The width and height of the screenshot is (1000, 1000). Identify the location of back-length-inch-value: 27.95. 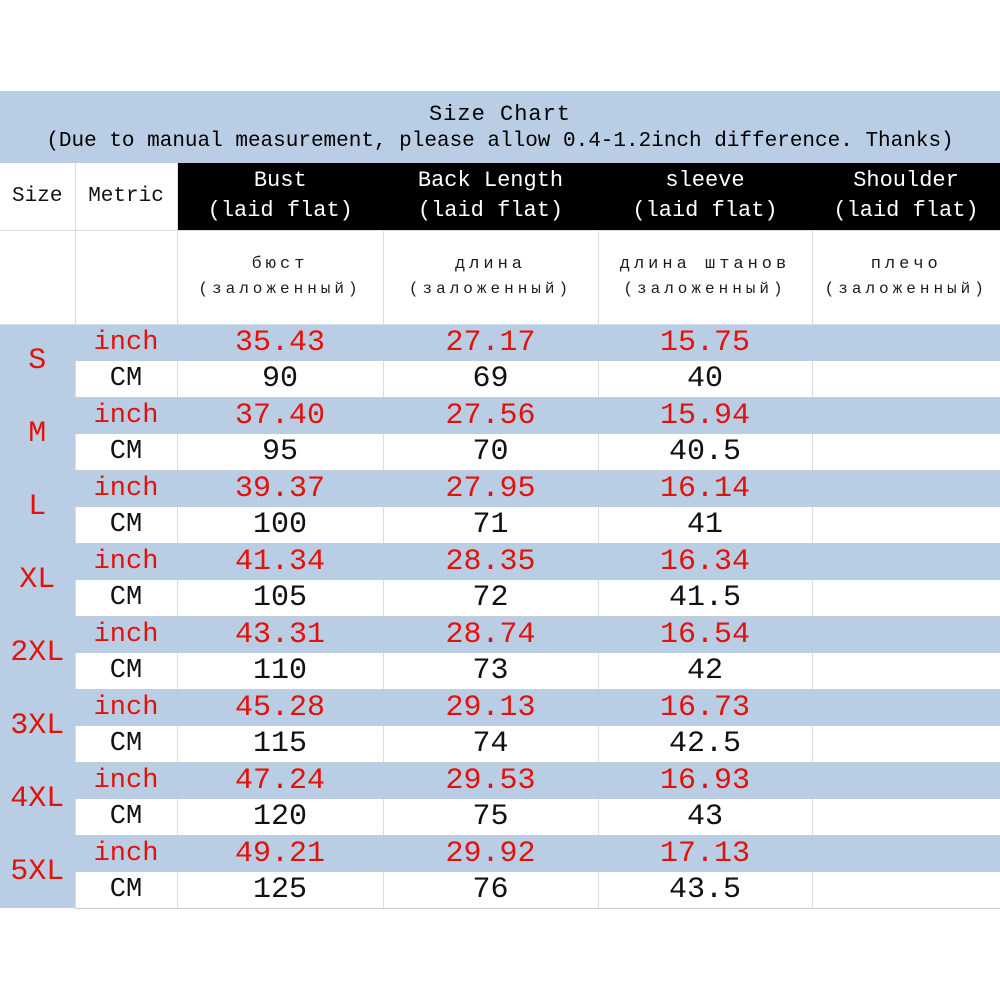
(490, 488).